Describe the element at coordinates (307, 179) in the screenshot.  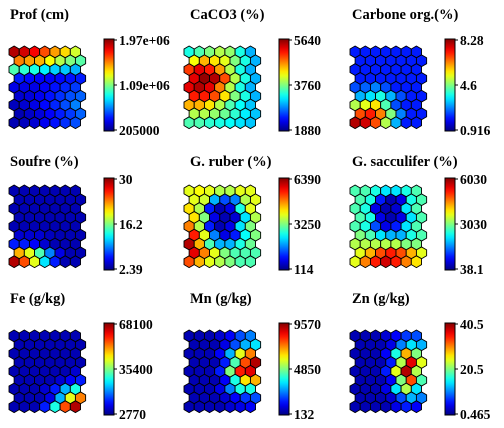
I see `colorbar-tick-label: 6390` at that location.